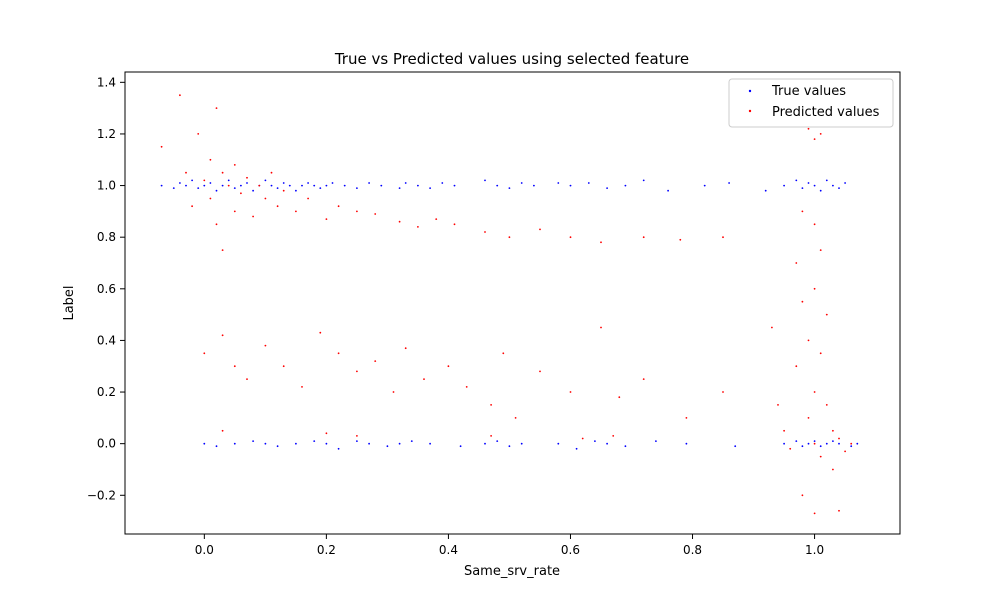 This screenshot has height=600, width=1000. I want to click on legend-box, so click(811, 103).